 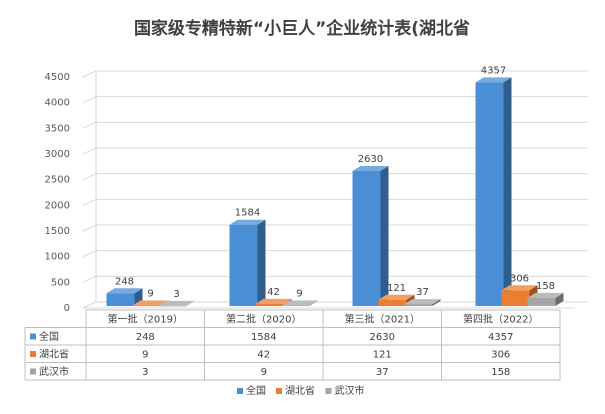 I want to click on data-label: 4357, so click(x=493, y=70).